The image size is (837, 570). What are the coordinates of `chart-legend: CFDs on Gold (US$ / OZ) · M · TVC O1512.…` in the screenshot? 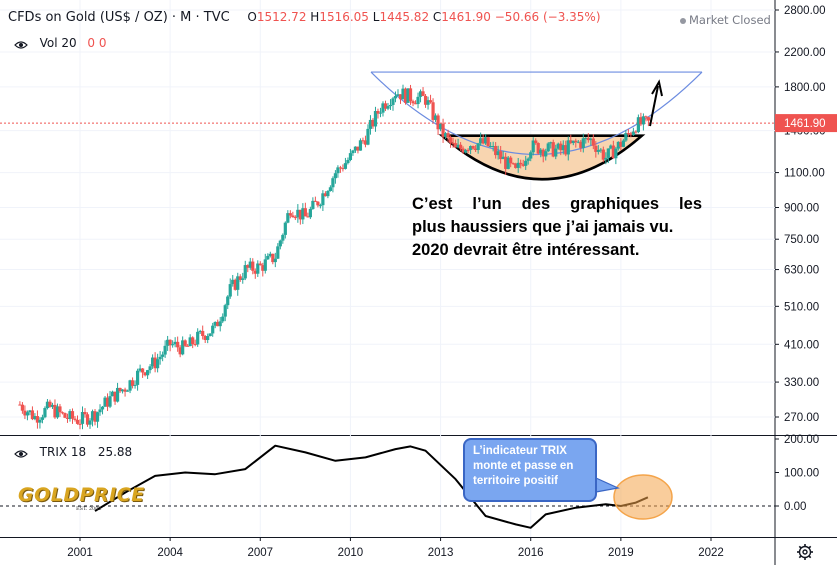 It's located at (304, 17).